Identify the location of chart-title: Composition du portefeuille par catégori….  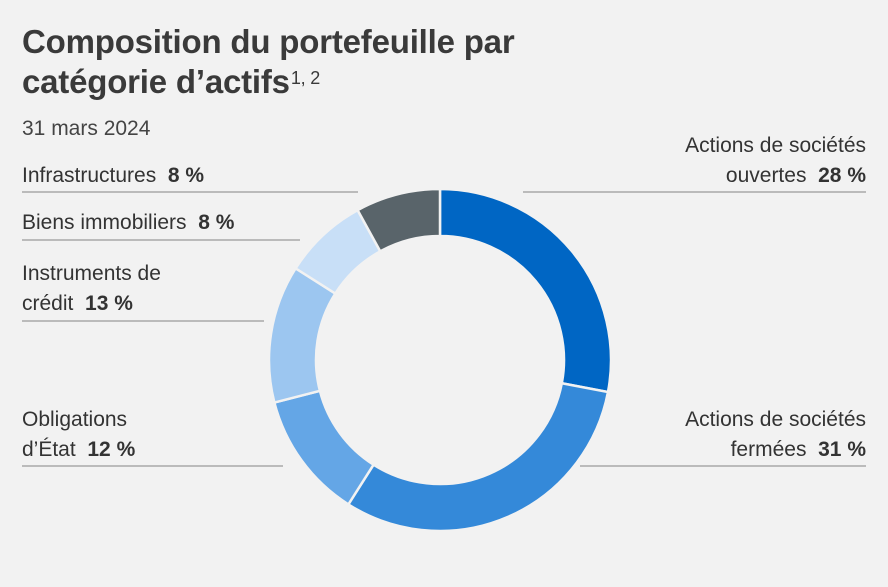
(268, 62).